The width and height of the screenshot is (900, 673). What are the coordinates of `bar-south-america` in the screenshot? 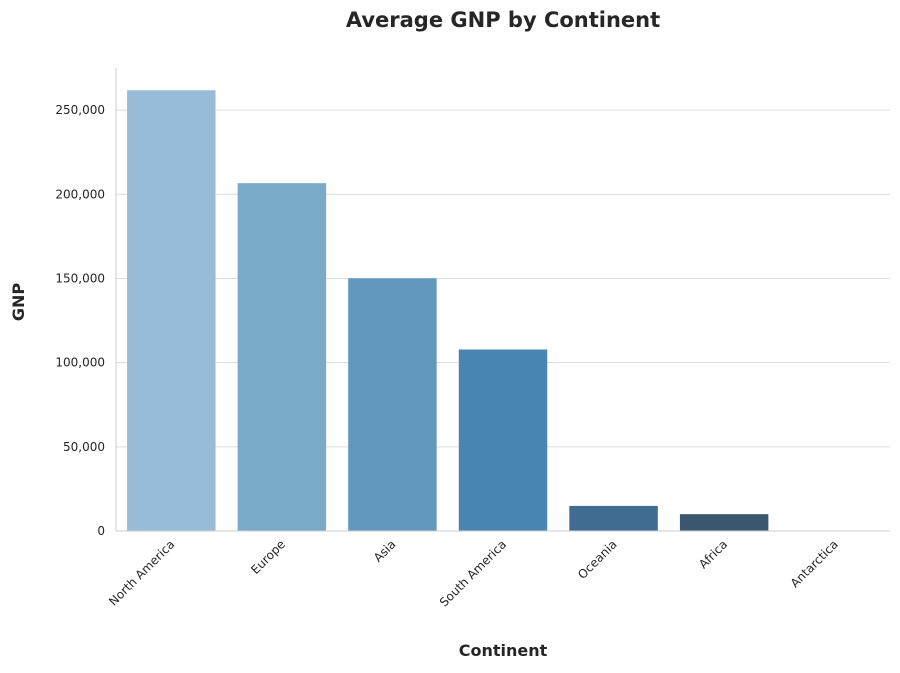 It's located at (503, 440).